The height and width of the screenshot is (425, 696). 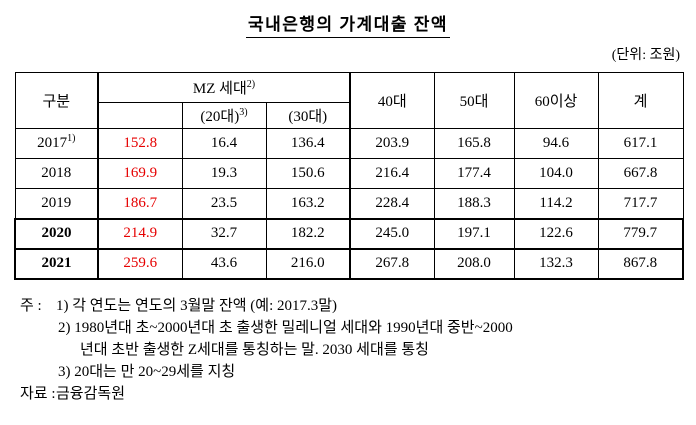 I want to click on header-gubun: 구분, so click(x=56, y=100).